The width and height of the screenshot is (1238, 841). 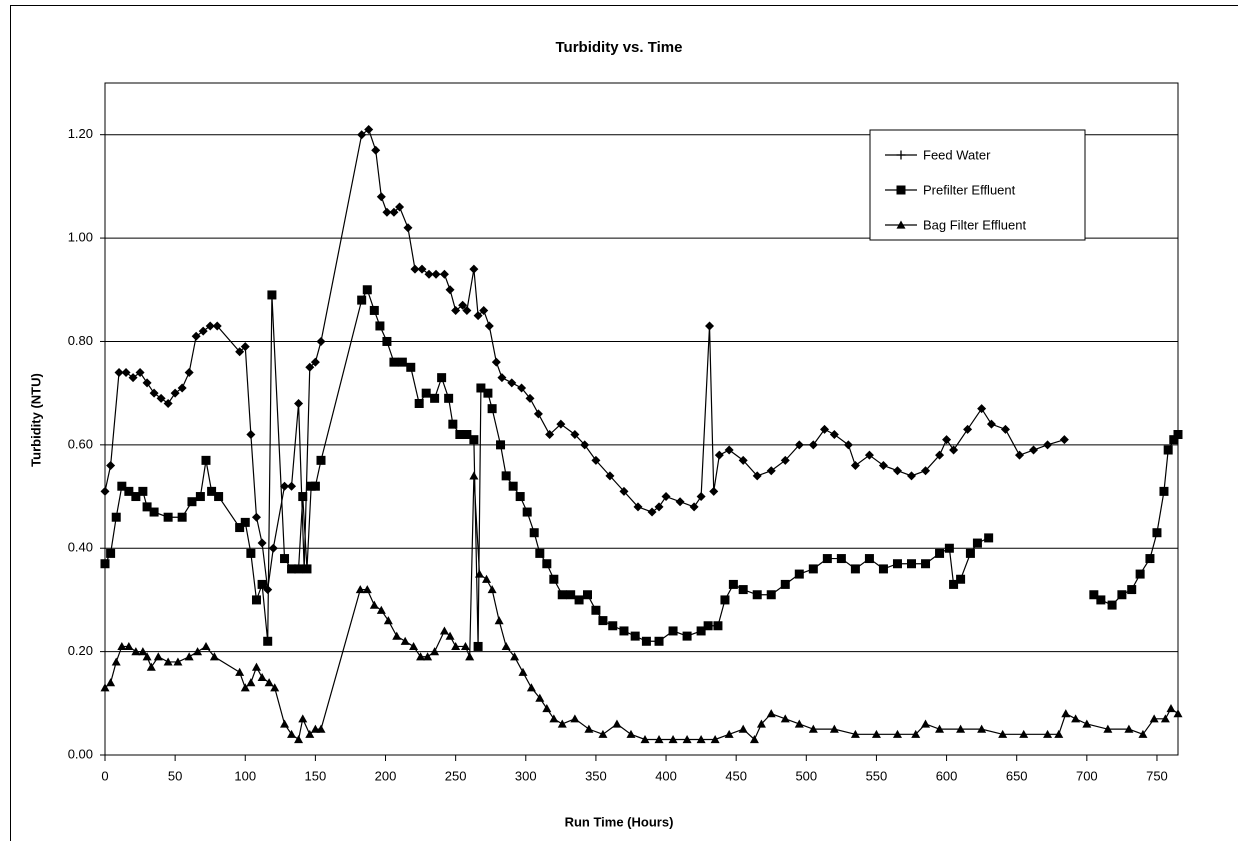 I want to click on x-tick-label: 750, so click(x=1157, y=775).